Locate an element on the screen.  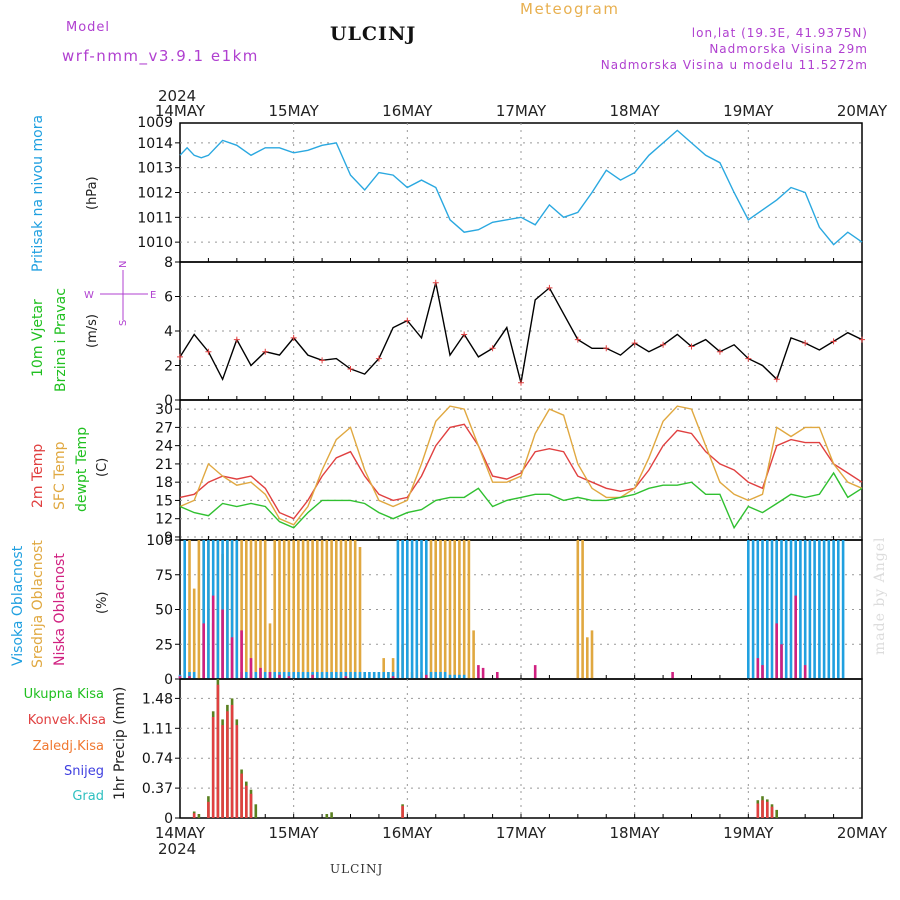
bottom-date-label: 20MAY is located at coordinates (862, 833).